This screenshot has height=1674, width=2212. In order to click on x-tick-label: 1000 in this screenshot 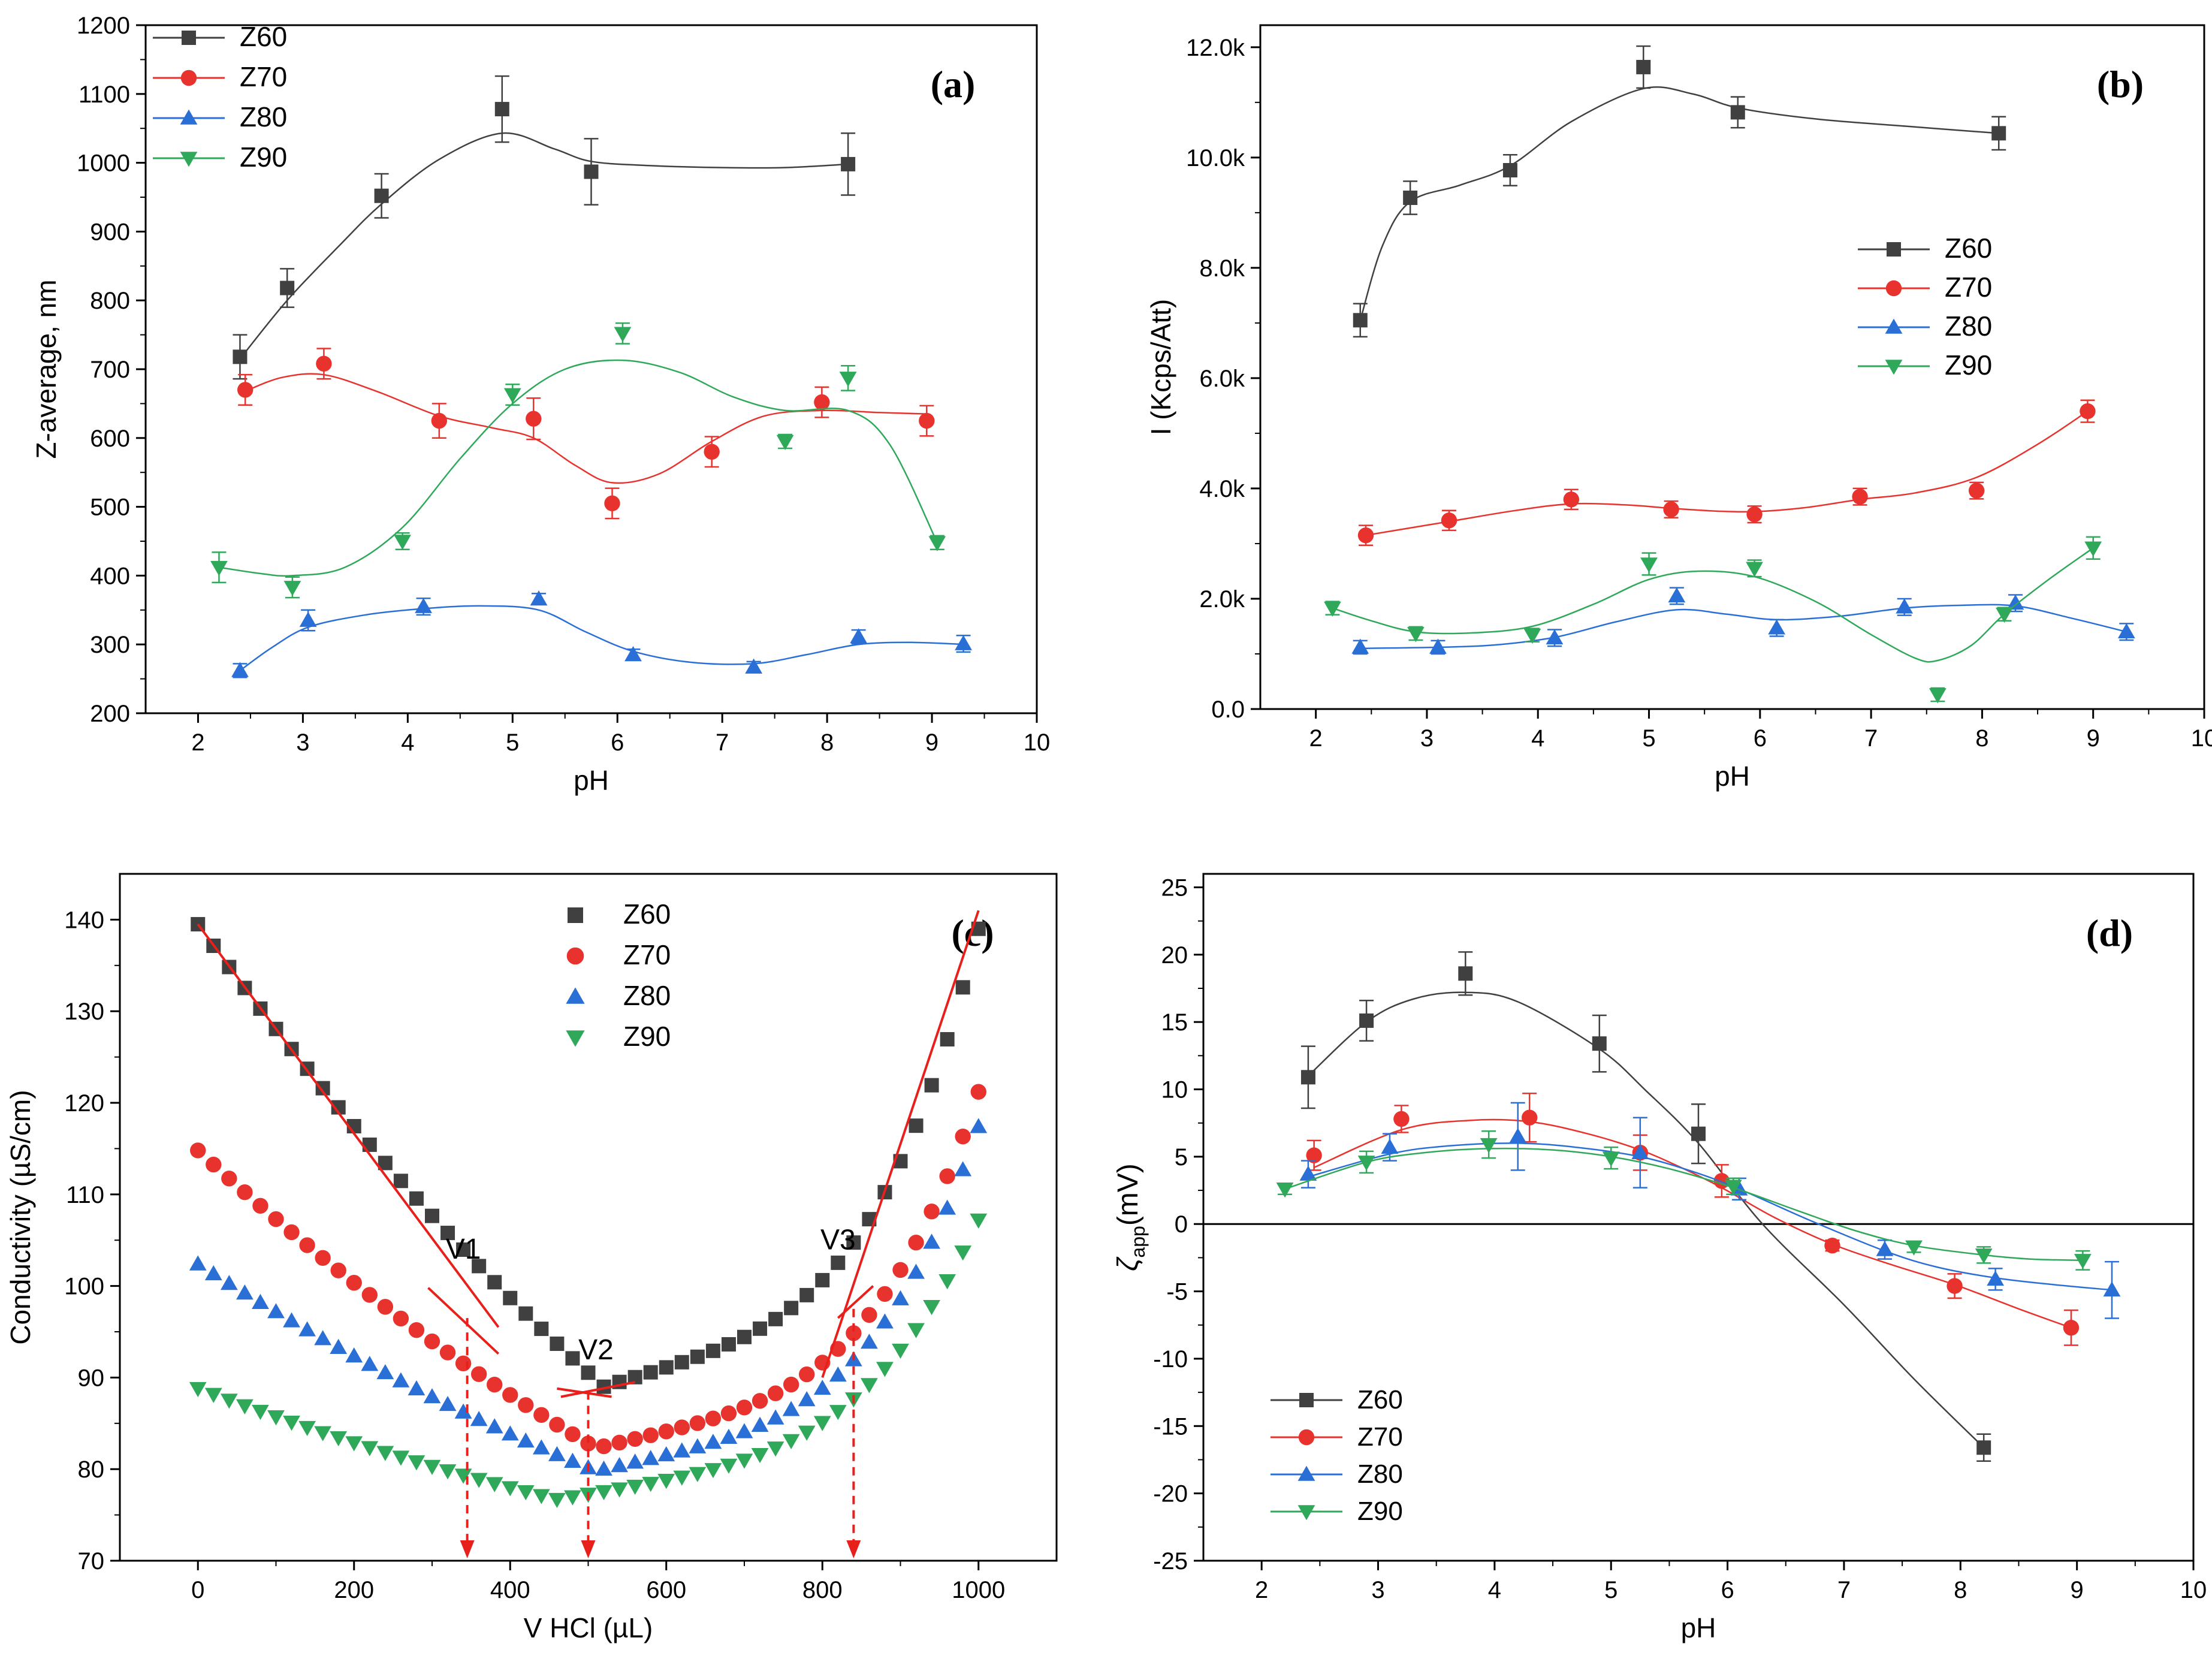, I will do `click(978, 1590)`.